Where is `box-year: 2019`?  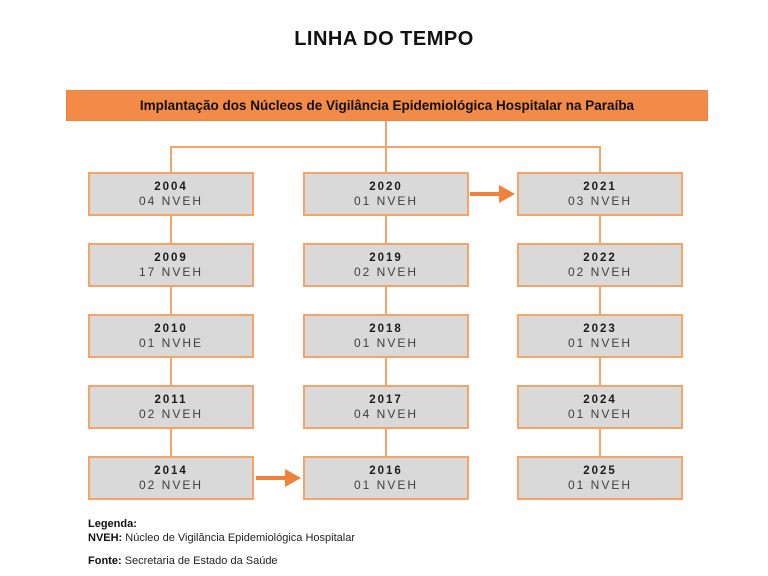 box-year: 2019 is located at coordinates (386, 257).